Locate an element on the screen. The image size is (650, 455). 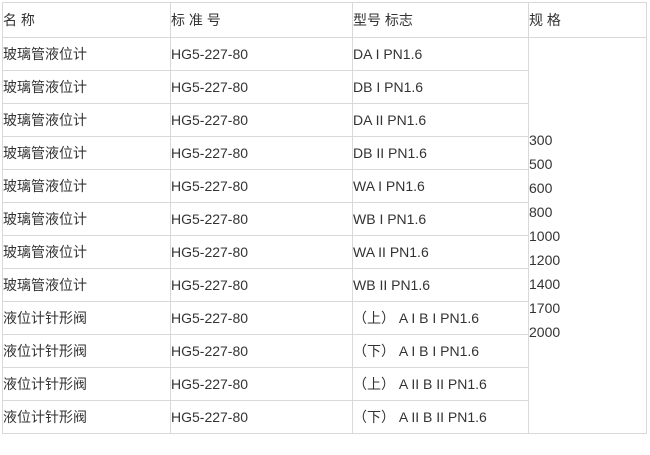
column-header-standard-no: 标 准 号 is located at coordinates (261, 20).